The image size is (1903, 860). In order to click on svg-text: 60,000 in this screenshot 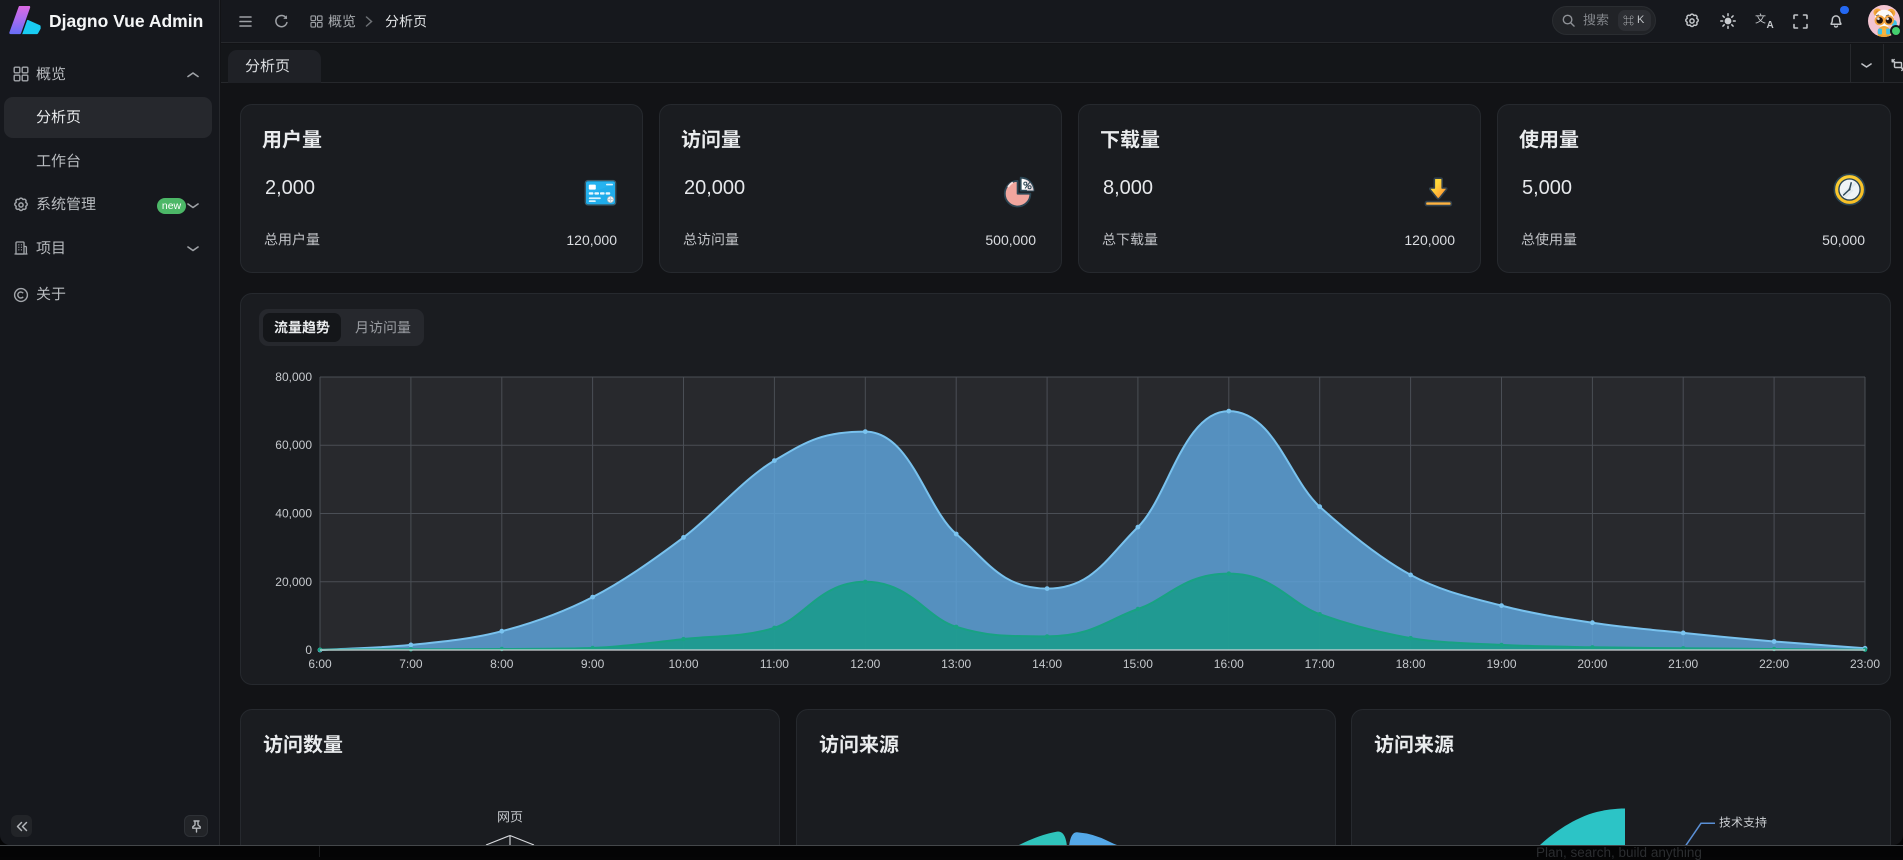, I will do `click(293, 445)`.